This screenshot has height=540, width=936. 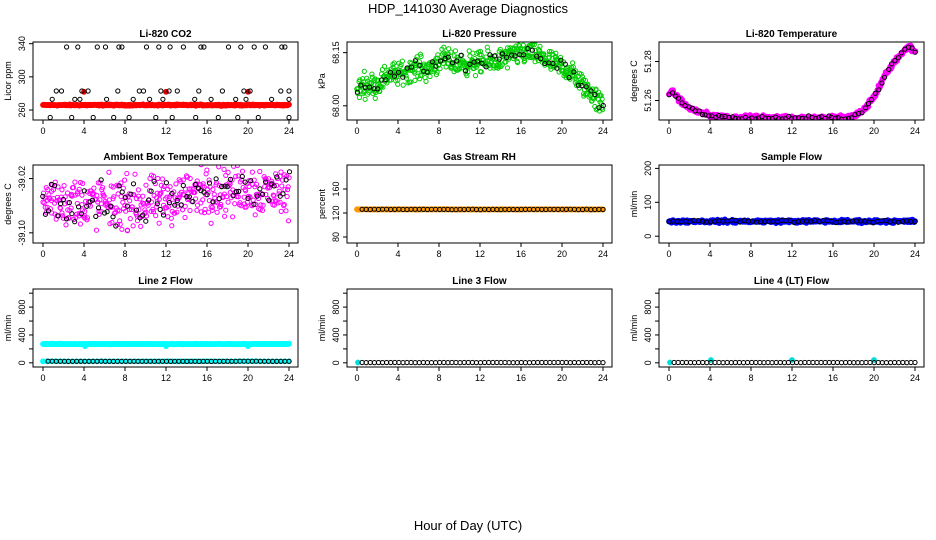 What do you see at coordinates (648, 307) in the screenshot?
I see `y-tick-label: 800` at bounding box center [648, 307].